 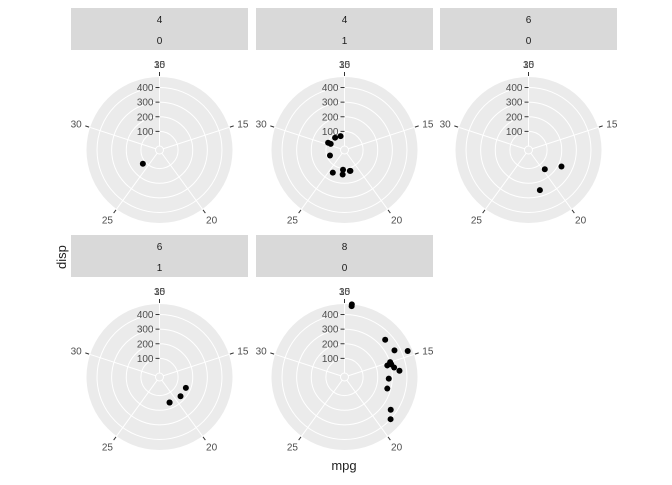 What do you see at coordinates (61, 257) in the screenshot?
I see `y-axis-title: disp` at bounding box center [61, 257].